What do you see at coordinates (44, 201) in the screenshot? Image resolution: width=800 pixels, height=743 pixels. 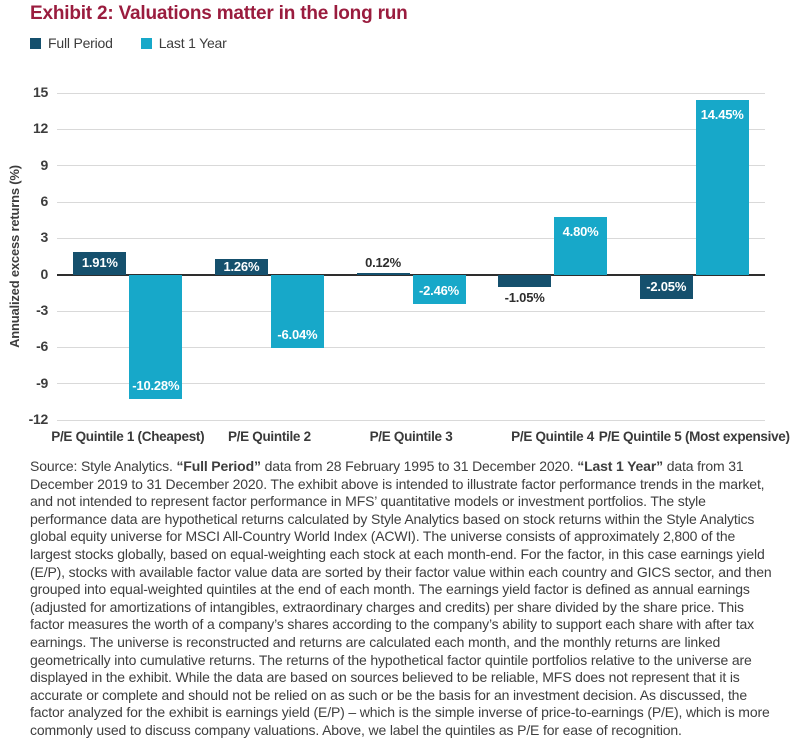 I see `y-tick-label-6: 6` at bounding box center [44, 201].